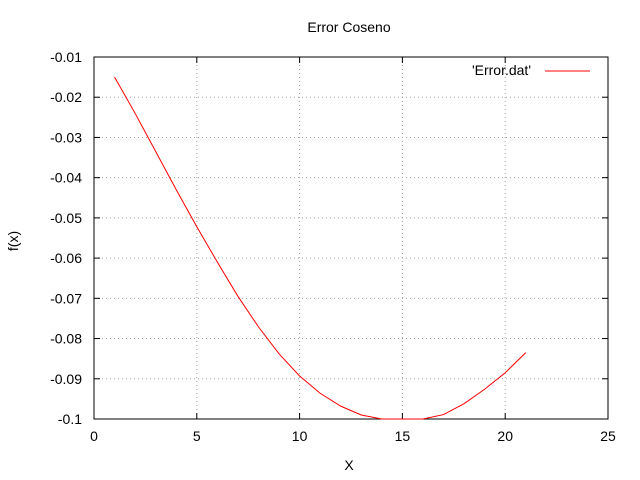 The width and height of the screenshot is (640, 480). I want to click on legend: 'Error.dat', so click(531, 70).